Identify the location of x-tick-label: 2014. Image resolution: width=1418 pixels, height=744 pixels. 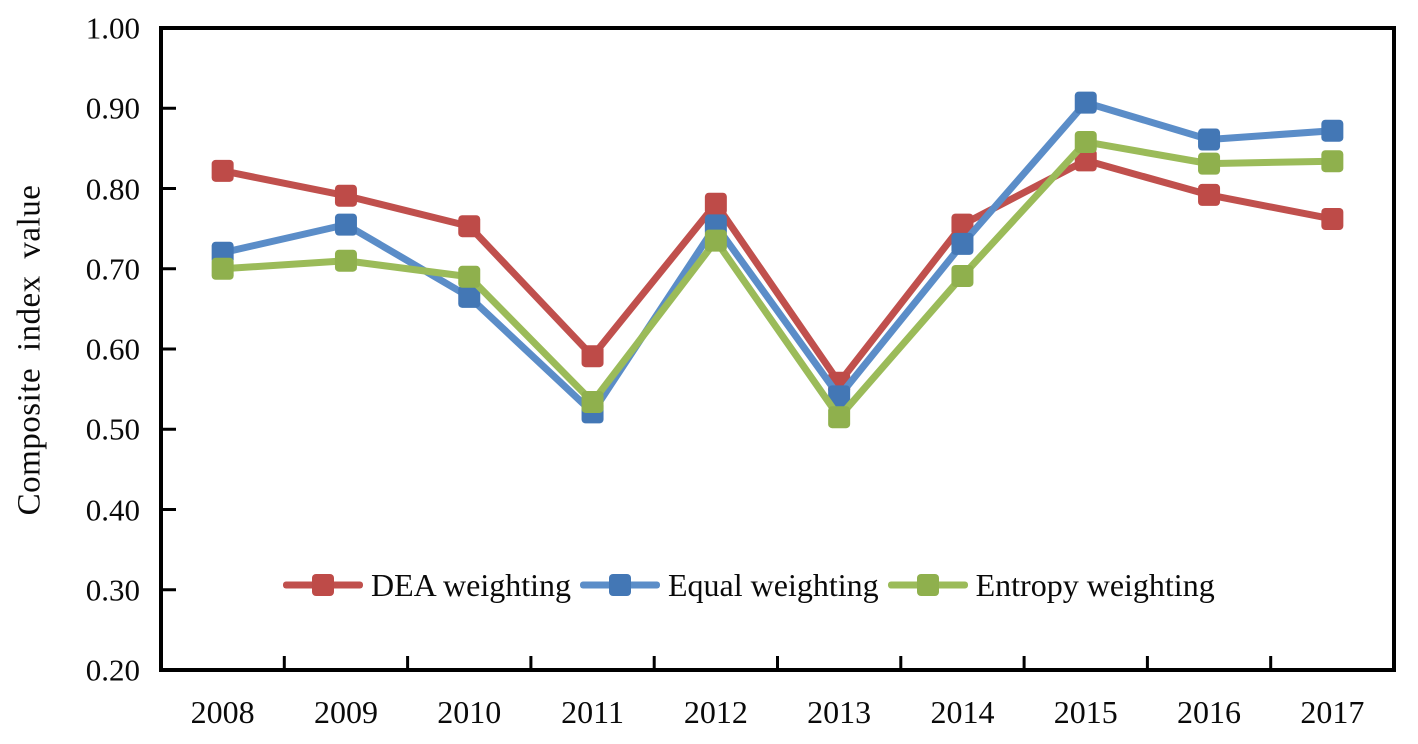
(962, 712).